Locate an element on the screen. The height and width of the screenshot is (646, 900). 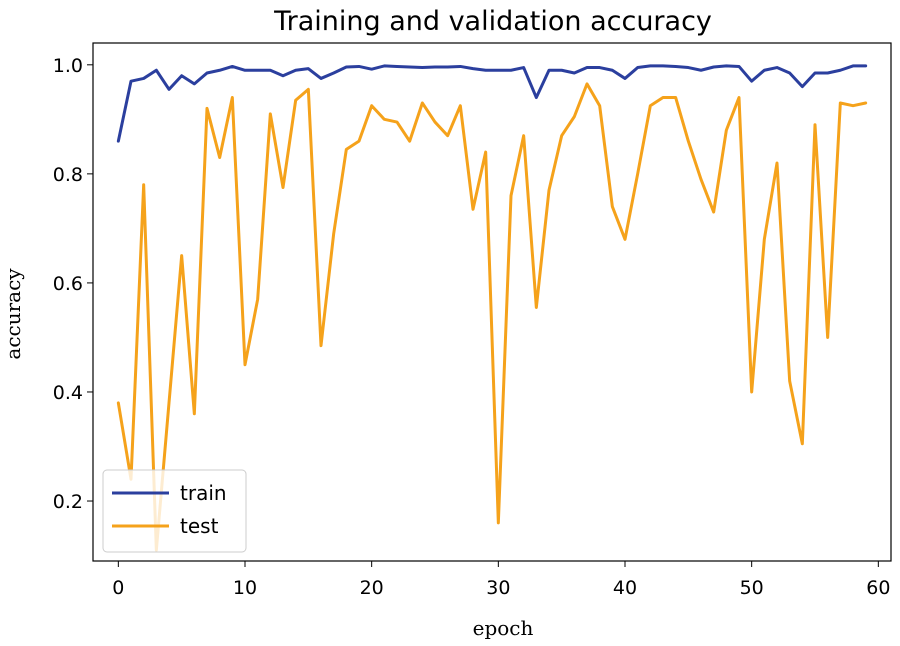
y-tick-label: 0.8 is located at coordinates (68, 175).